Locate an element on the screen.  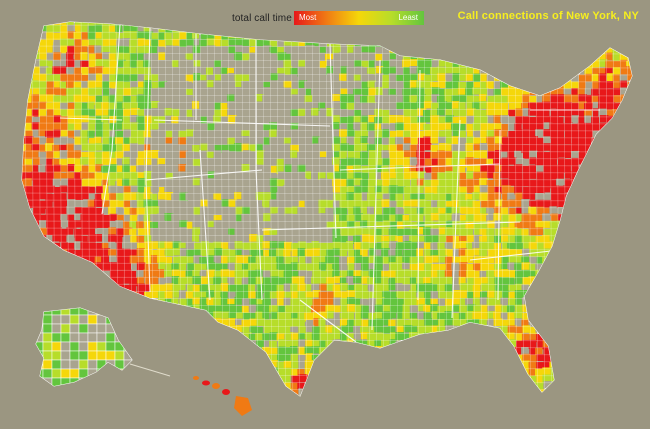
legend-gradient-bar is located at coordinates (359, 18).